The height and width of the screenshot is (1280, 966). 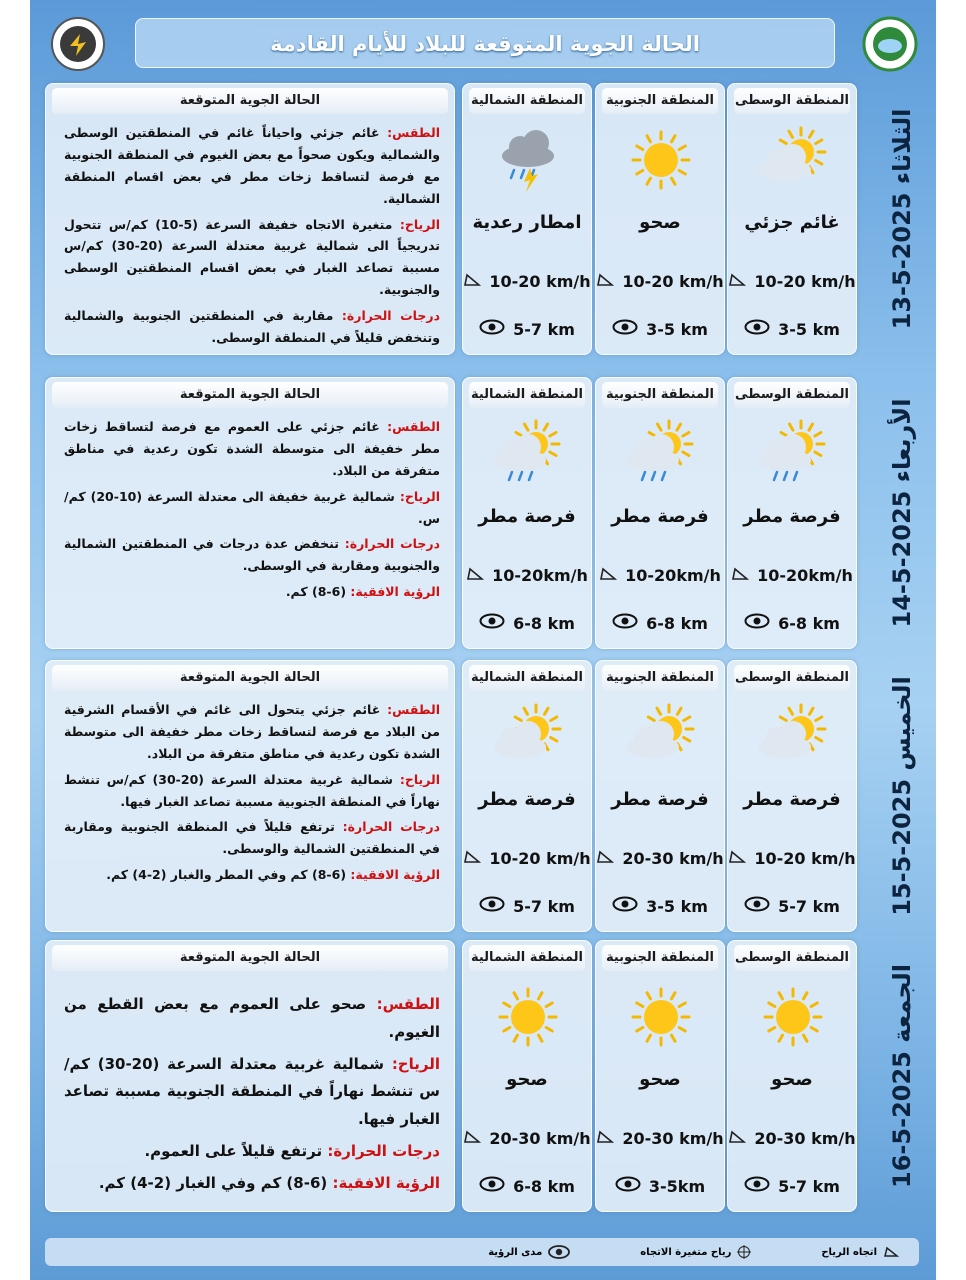 What do you see at coordinates (792, 513) in the screenshot?
I see `region-card: المنطقة الوسطى فرصة مطر 10-20km/h 6-8 km` at bounding box center [792, 513].